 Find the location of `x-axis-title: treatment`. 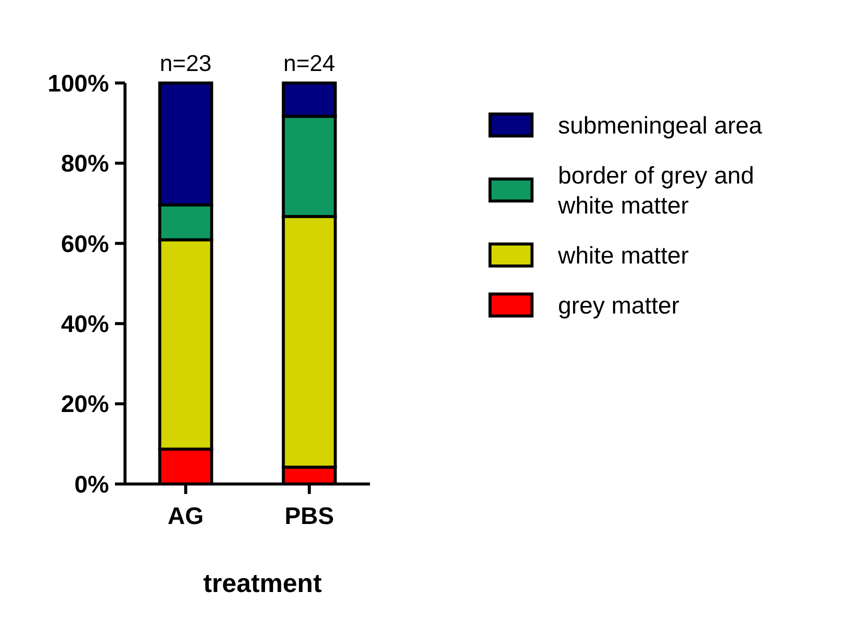

x-axis-title: treatment is located at coordinates (262, 583).